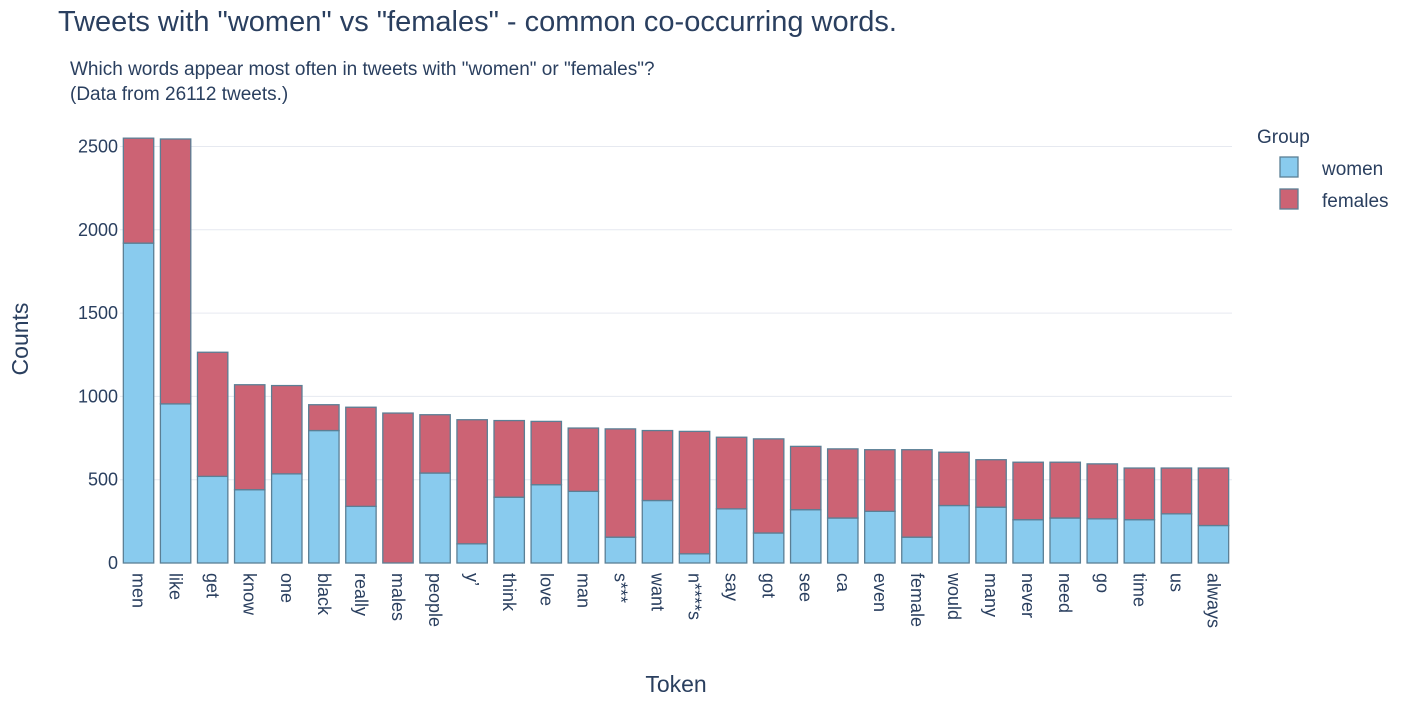 The image size is (1426, 706). What do you see at coordinates (1213, 600) in the screenshot?
I see `x-tick-label: always` at bounding box center [1213, 600].